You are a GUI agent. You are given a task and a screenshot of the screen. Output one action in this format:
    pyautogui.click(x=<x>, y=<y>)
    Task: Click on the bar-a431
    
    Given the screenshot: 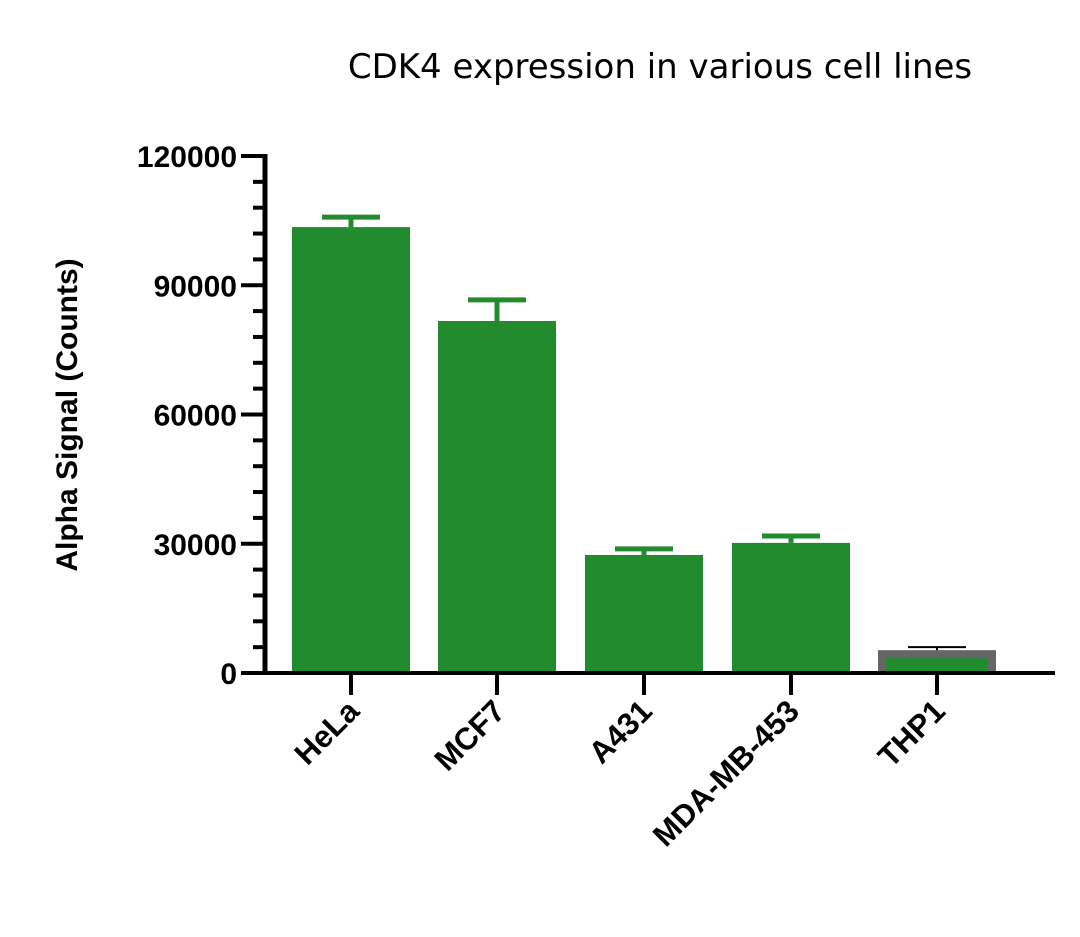 What is the action you would take?
    pyautogui.click(x=644, y=609)
    